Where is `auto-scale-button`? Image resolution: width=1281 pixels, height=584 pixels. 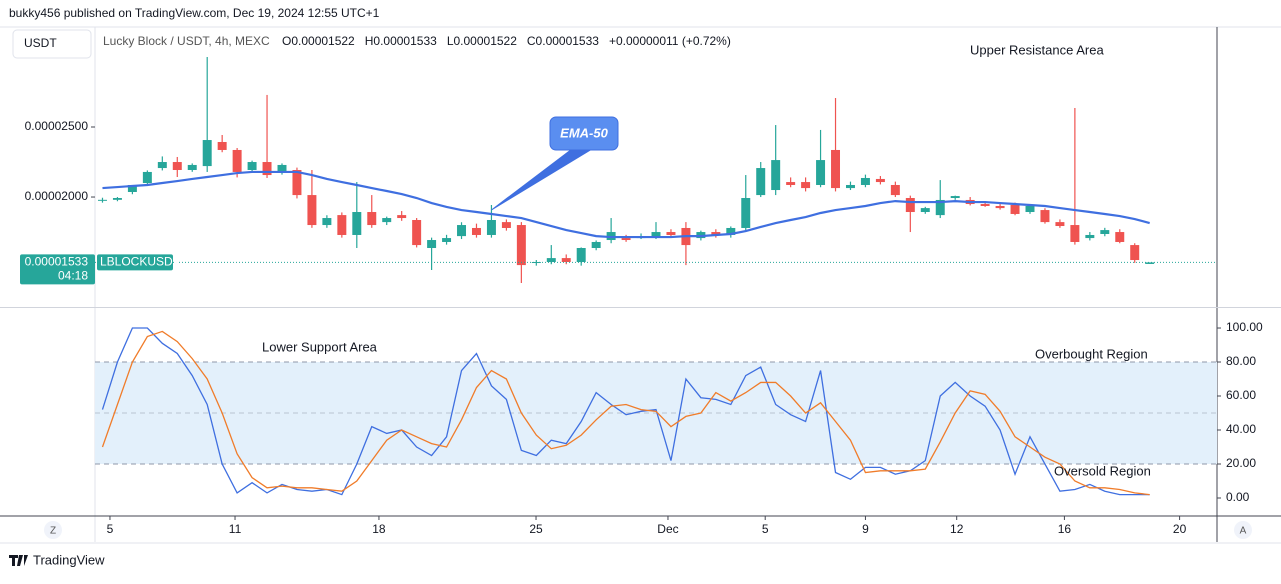
auto-scale-button is located at coordinates (1243, 530).